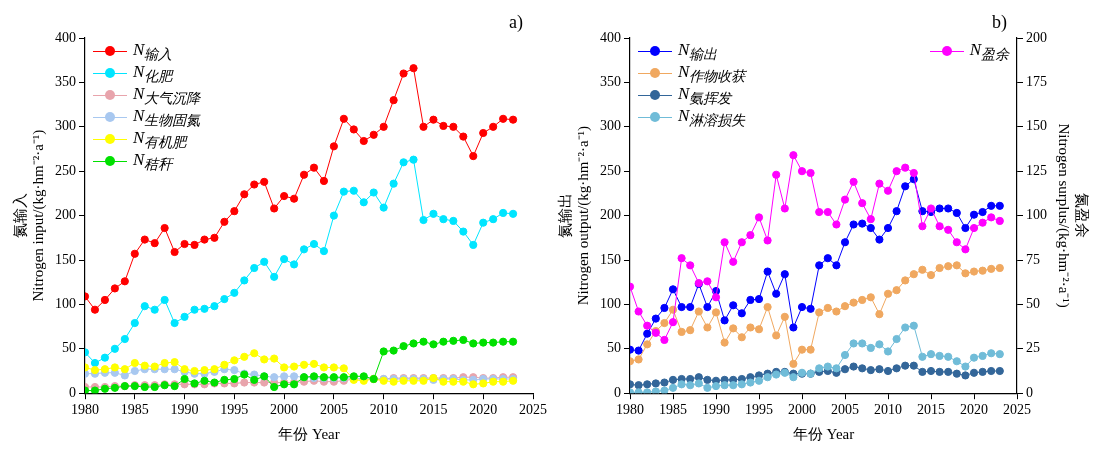  I want to click on y2-tick-label: 125, so click(1036, 170).